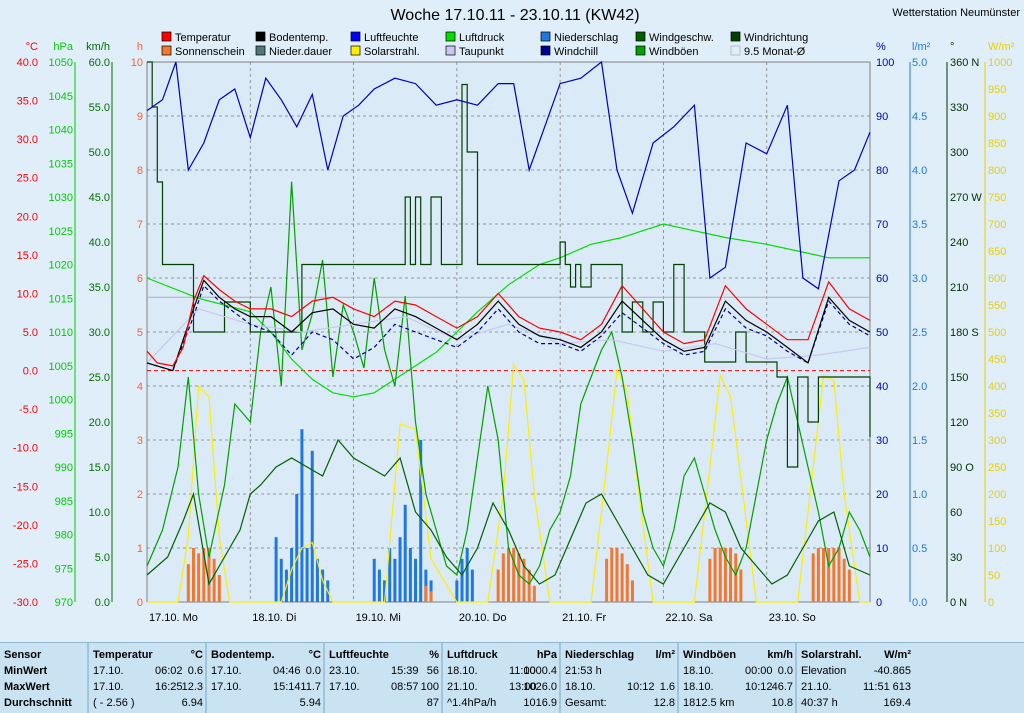 This screenshot has height=713, width=1024. What do you see at coordinates (856, 687) in the screenshot?
I see `stats-row: 21.10. 11:51 613` at bounding box center [856, 687].